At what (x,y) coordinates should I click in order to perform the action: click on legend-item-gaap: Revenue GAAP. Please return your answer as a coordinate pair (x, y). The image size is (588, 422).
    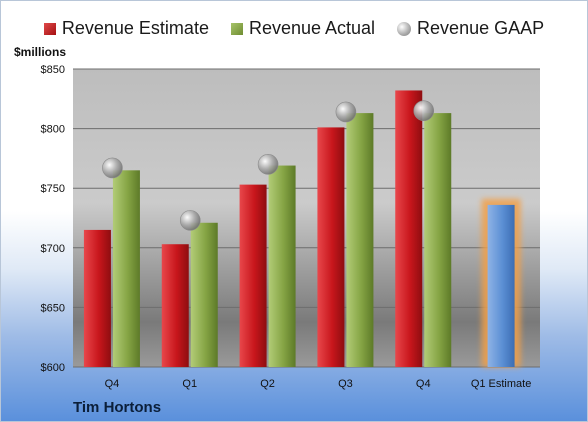
    Looking at the image, I should click on (470, 28).